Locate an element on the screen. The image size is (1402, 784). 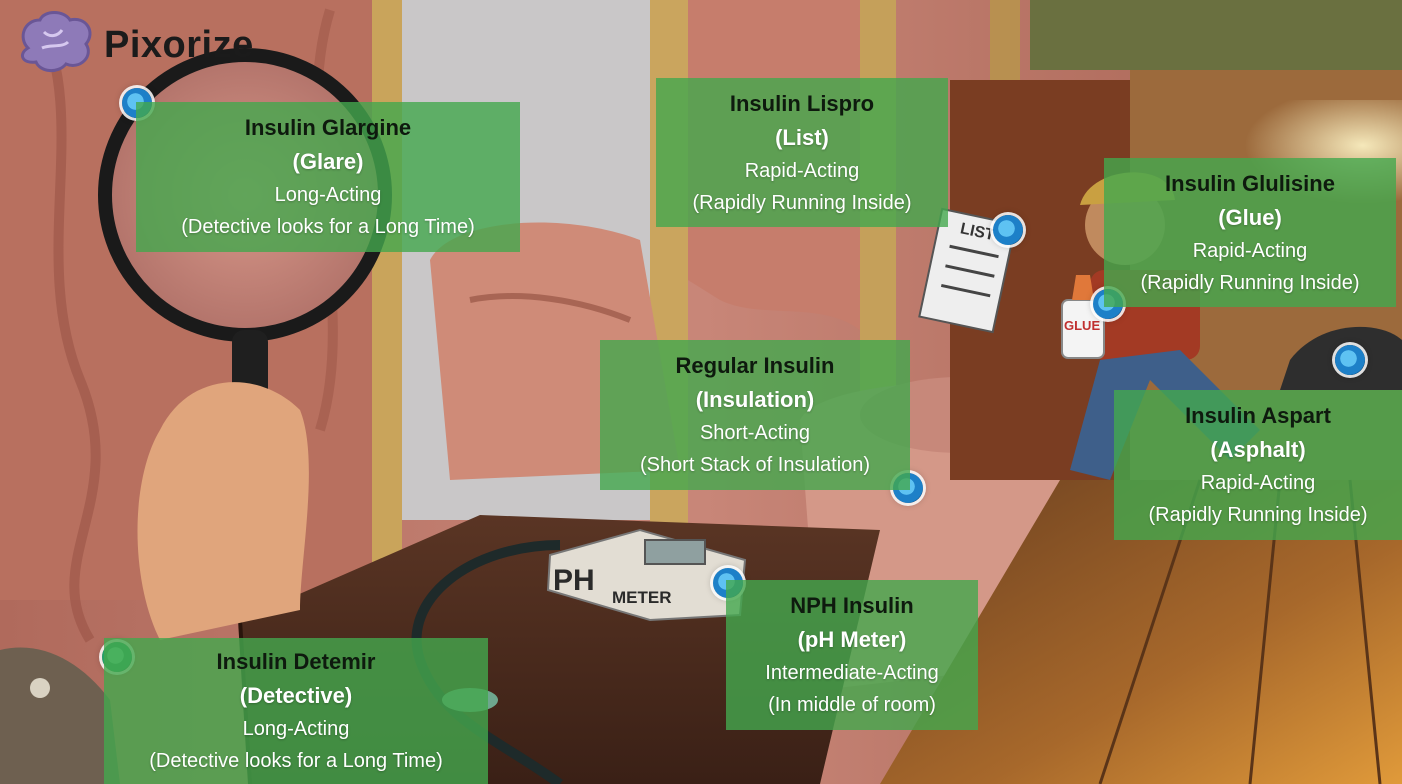
card-drug-name: Insulin Detemir is located at coordinates (296, 661).